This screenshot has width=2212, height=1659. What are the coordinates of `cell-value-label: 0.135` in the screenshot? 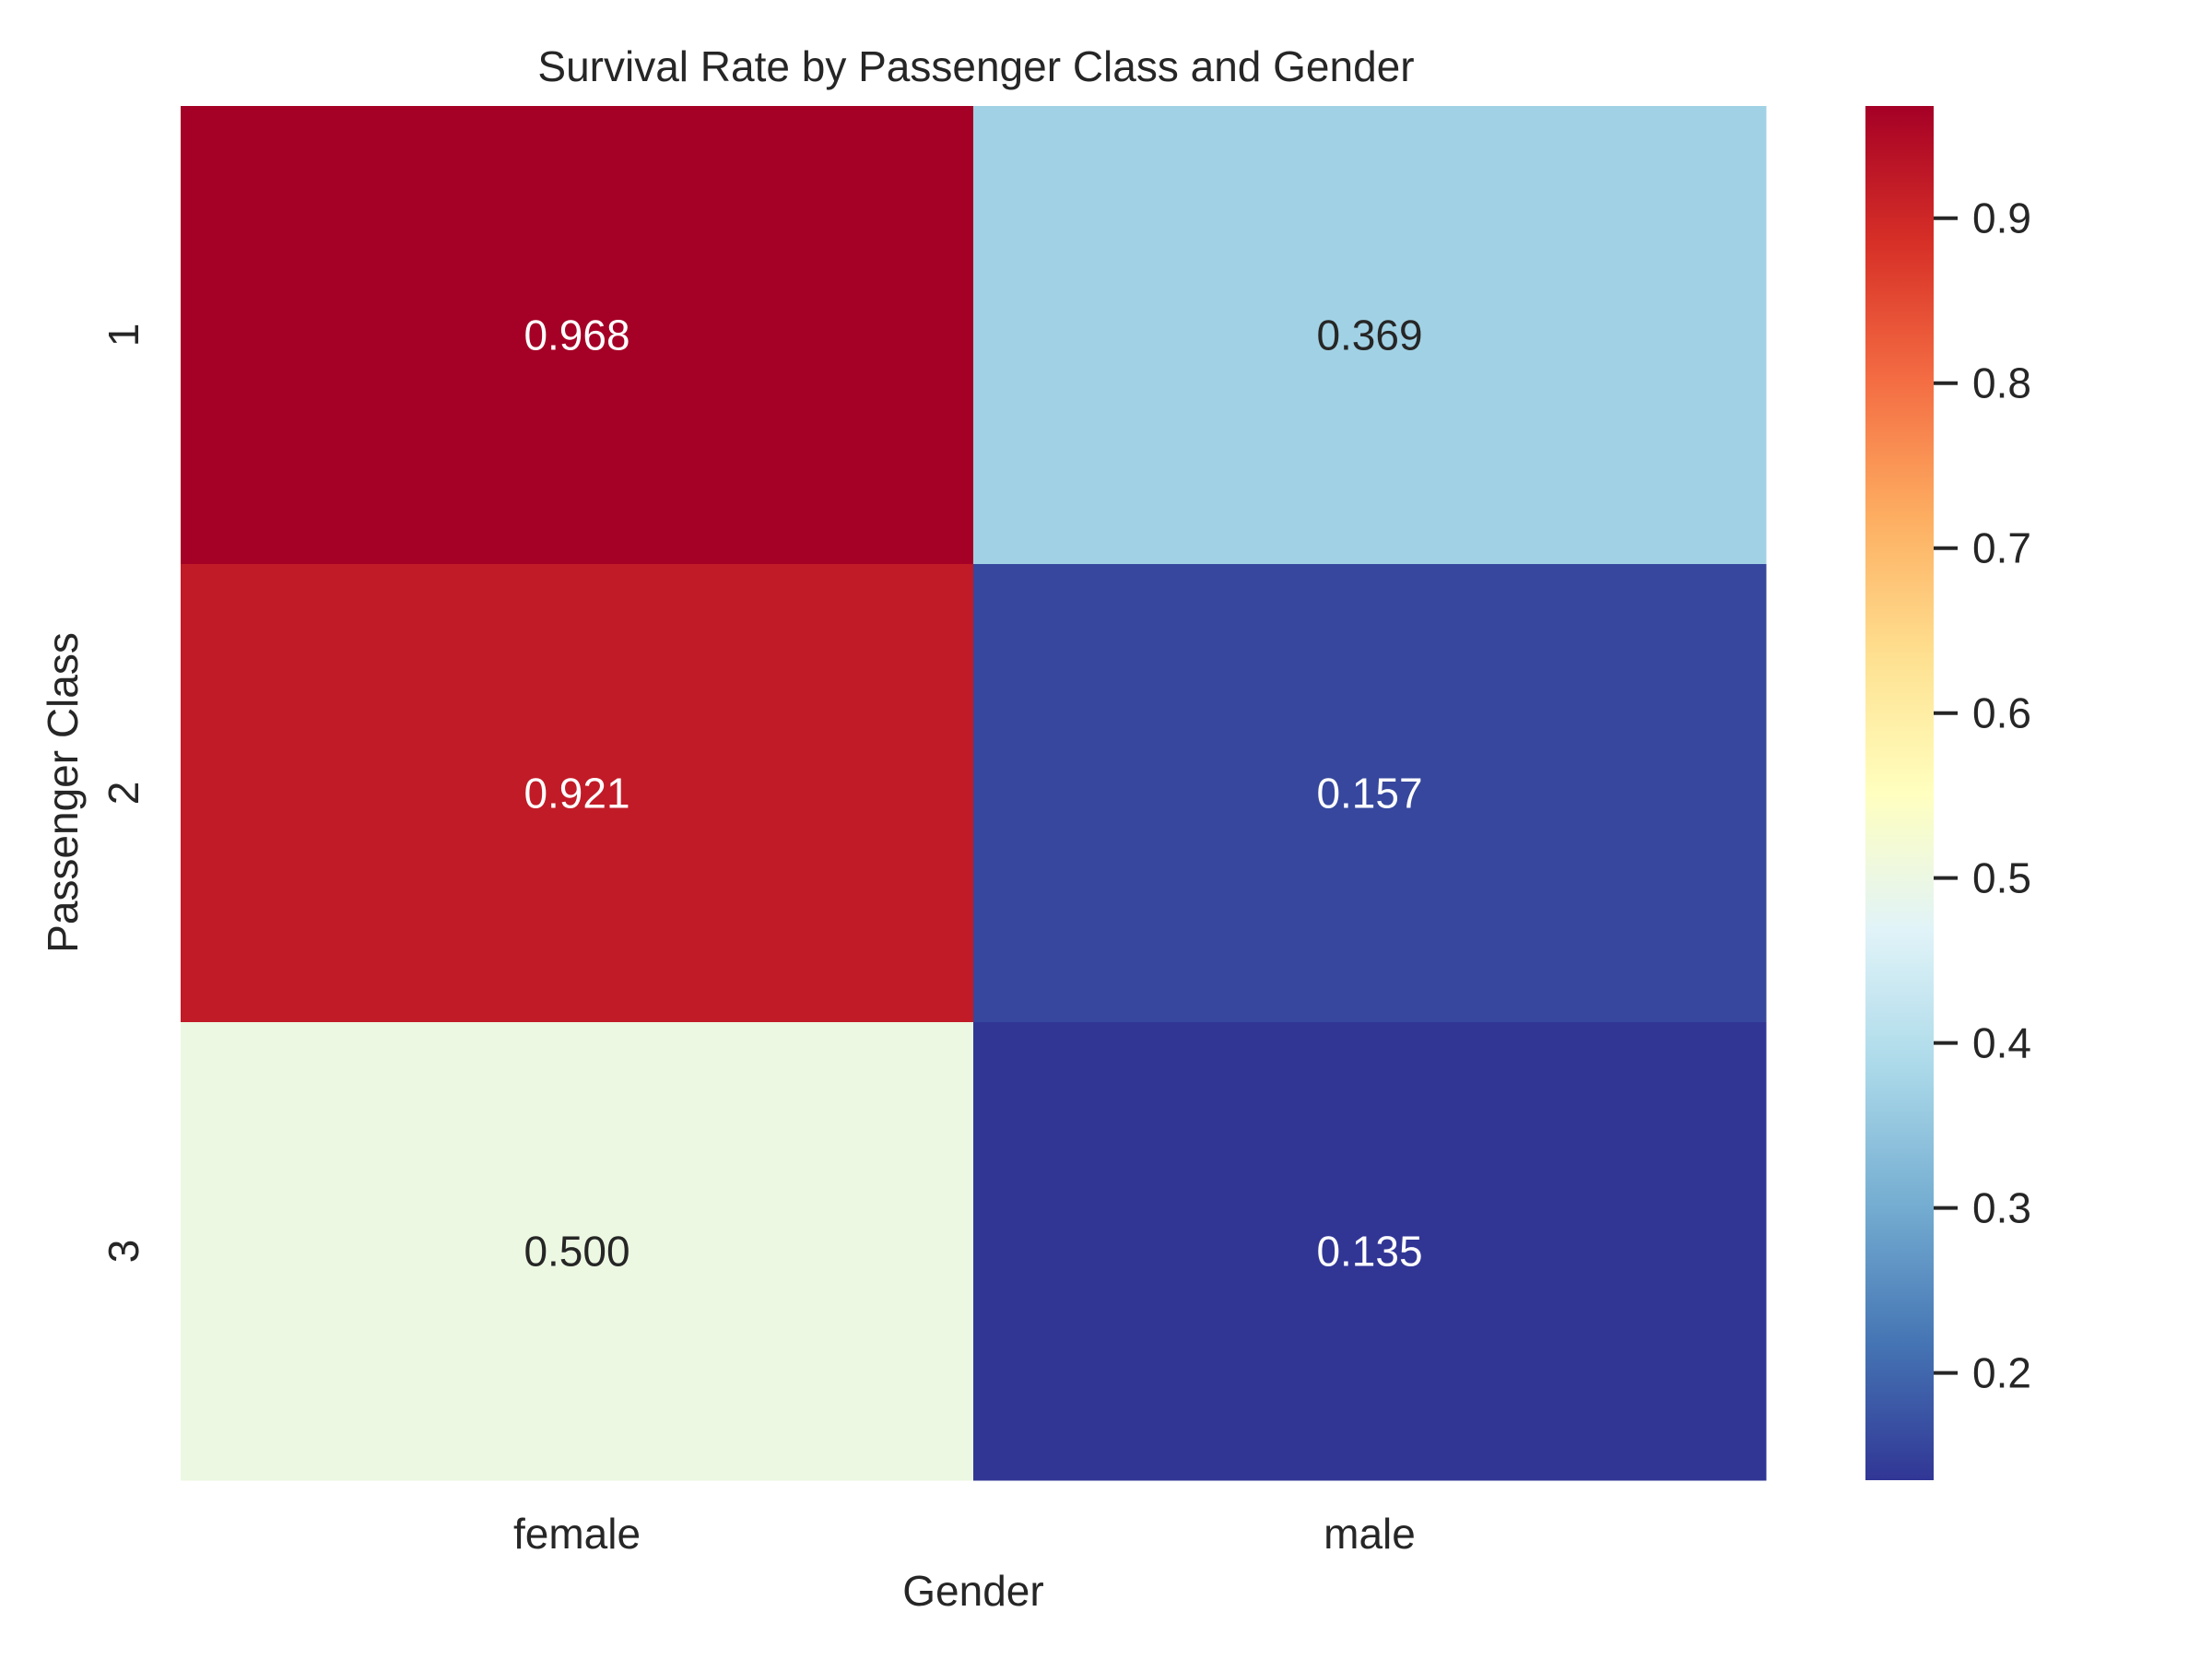 It's located at (1369, 1252).